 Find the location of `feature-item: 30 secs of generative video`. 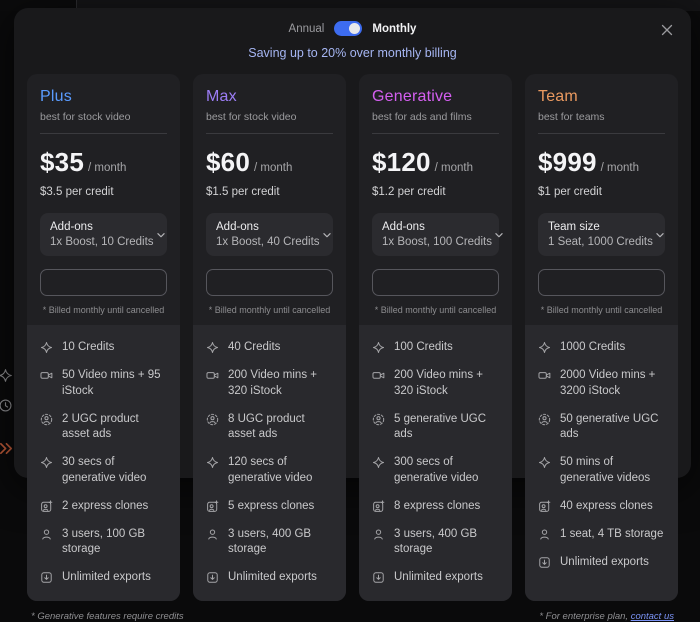

feature-item: 30 secs of generative video is located at coordinates (103, 470).